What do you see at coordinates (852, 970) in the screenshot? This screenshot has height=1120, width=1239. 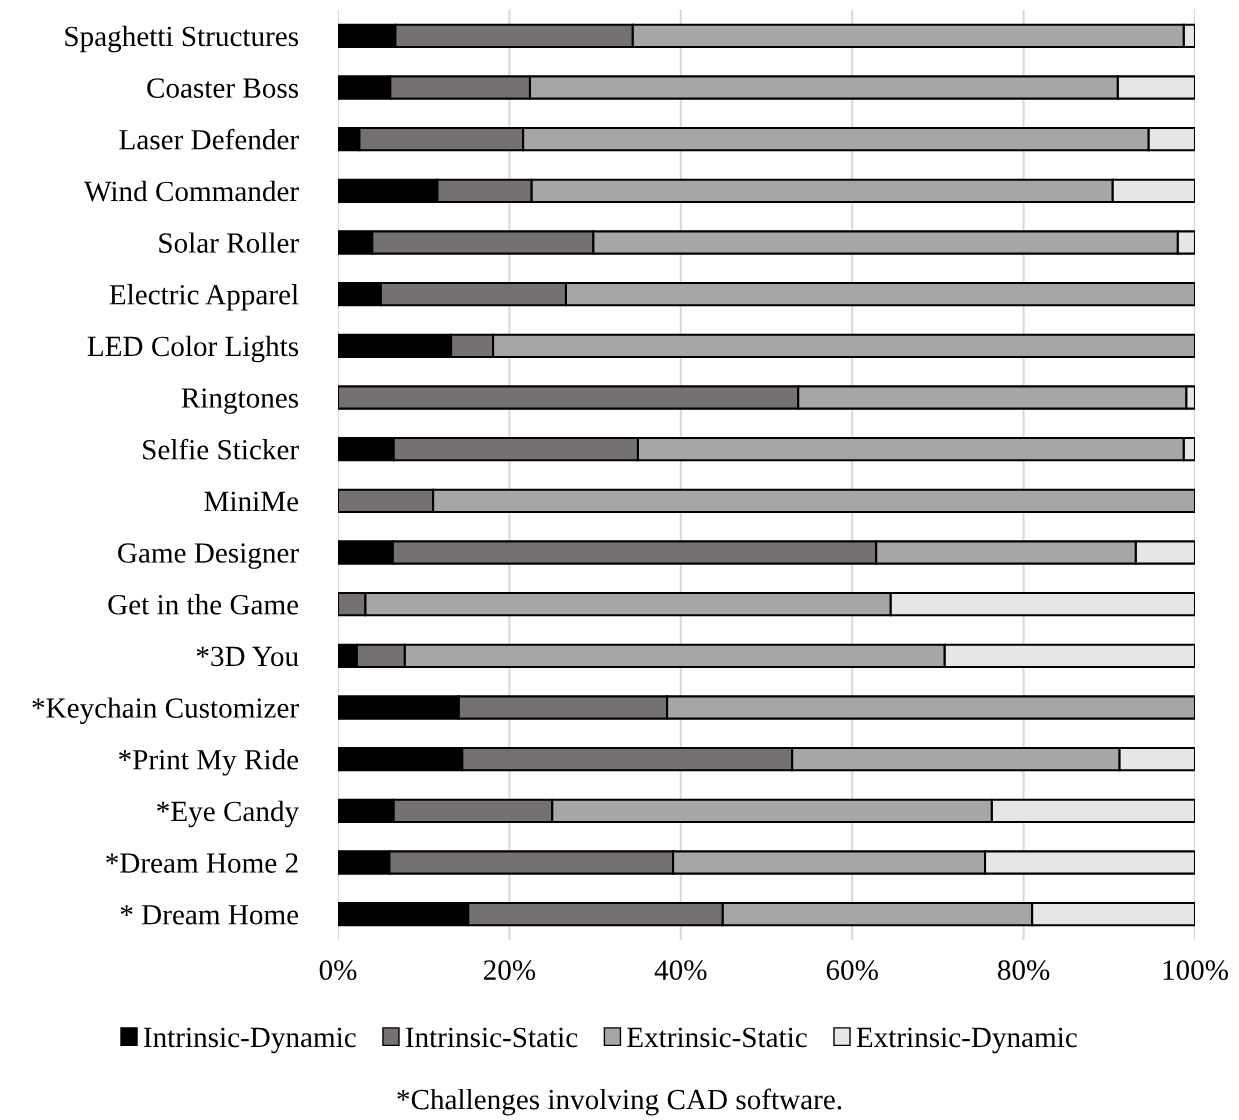 I see `x-tick-label: 60%` at bounding box center [852, 970].